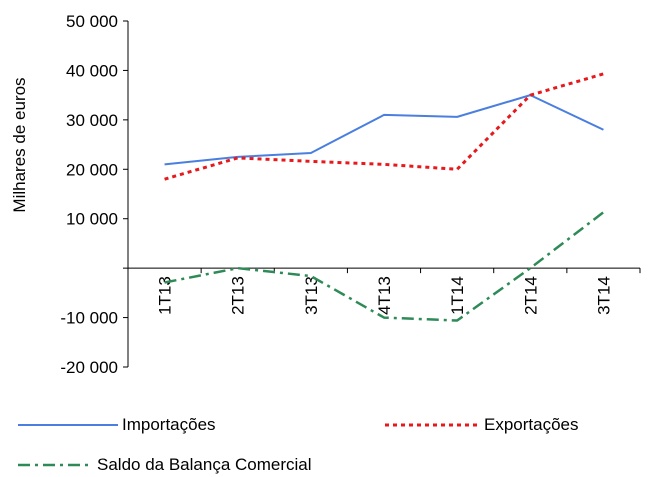 The width and height of the screenshot is (651, 477). I want to click on y-tick-label: 50 000, so click(92, 21).